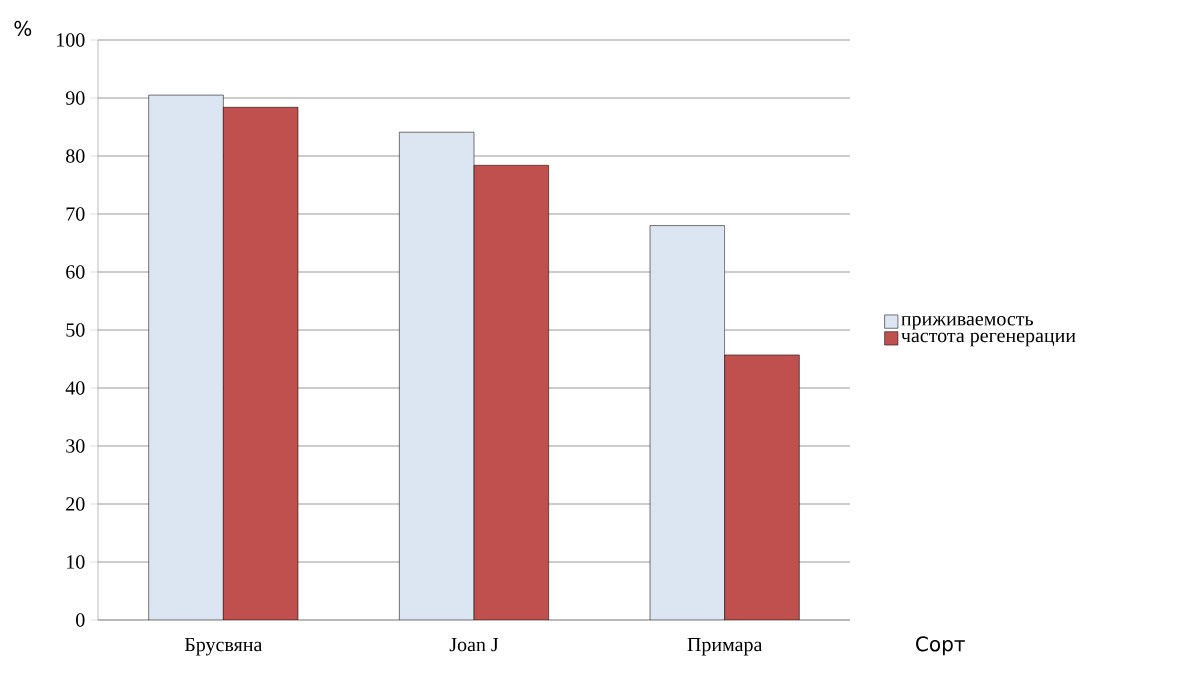 This screenshot has width=1189, height=677. I want to click on y-tick-label: 70, so click(75, 214).